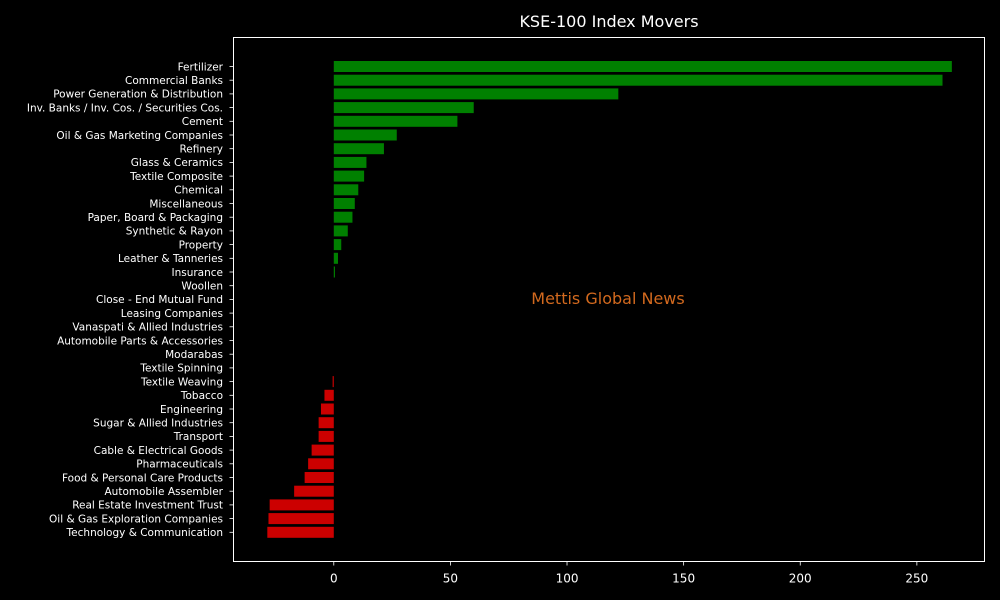  What do you see at coordinates (181, 382) in the screenshot?
I see `category-label: Textile Weaving` at bounding box center [181, 382].